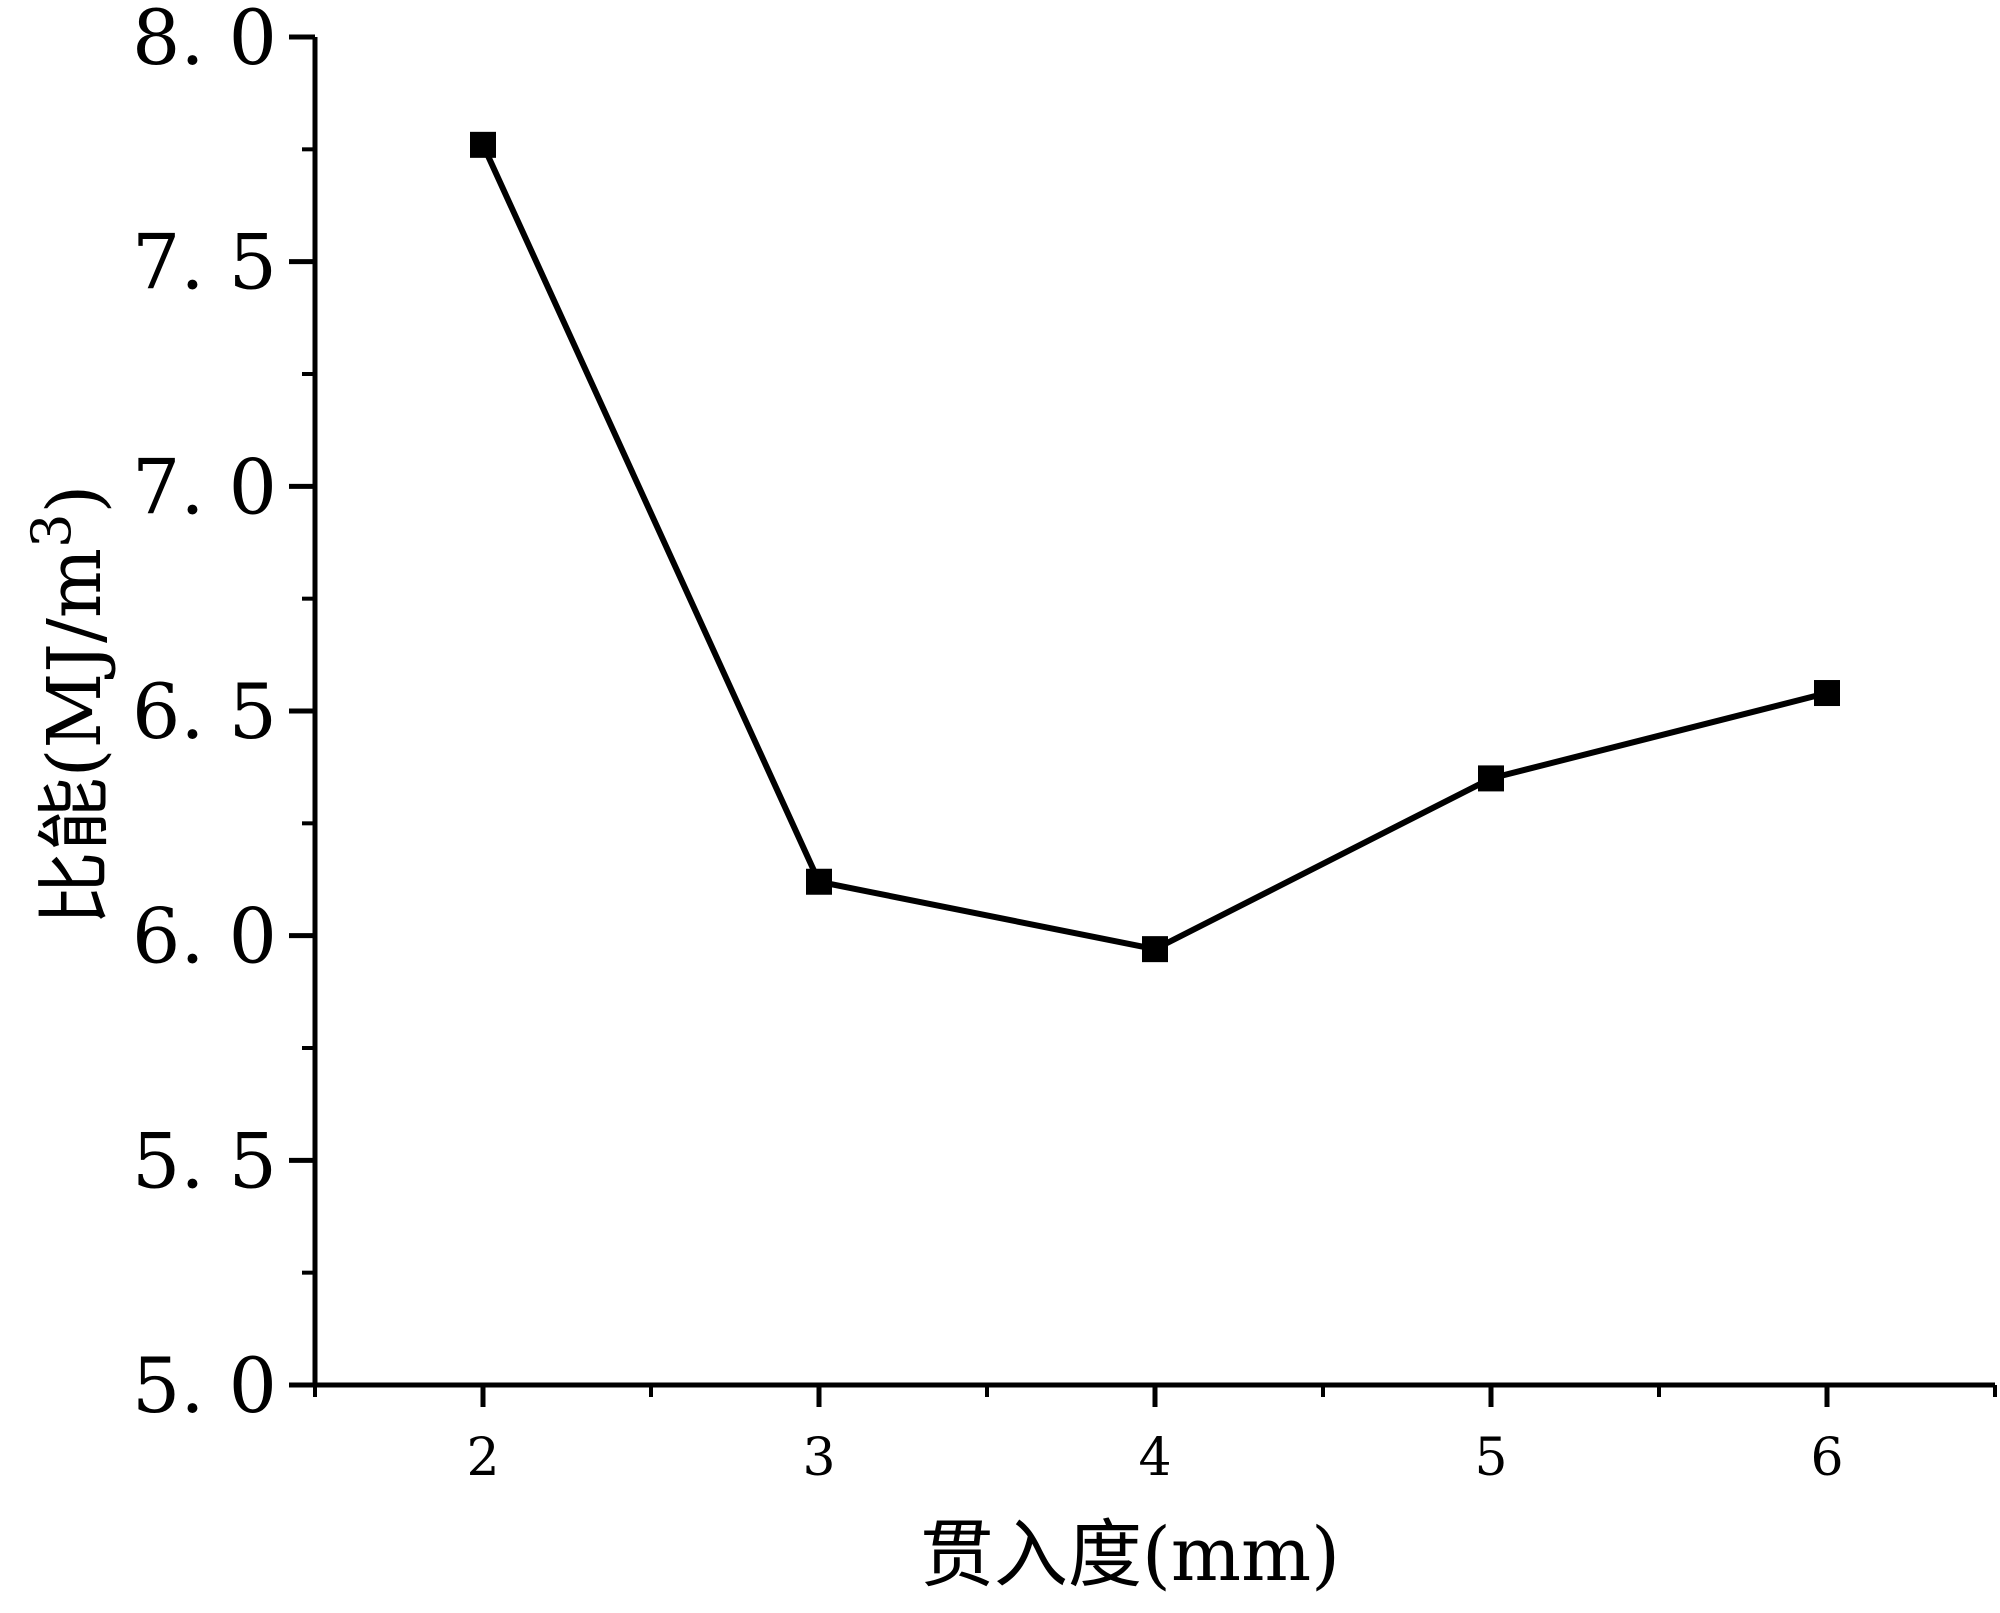 The width and height of the screenshot is (2000, 1613). Describe the element at coordinates (204, 1160) in the screenshot. I see `y-tick-label: 5. 5` at that location.